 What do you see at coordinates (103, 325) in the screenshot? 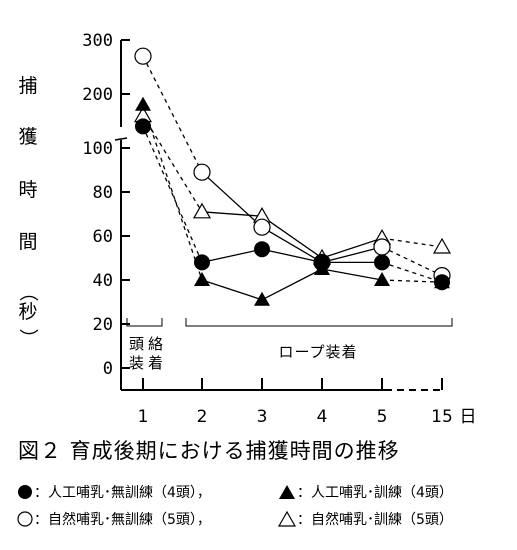
I see `y-tick-label: 20` at bounding box center [103, 325].